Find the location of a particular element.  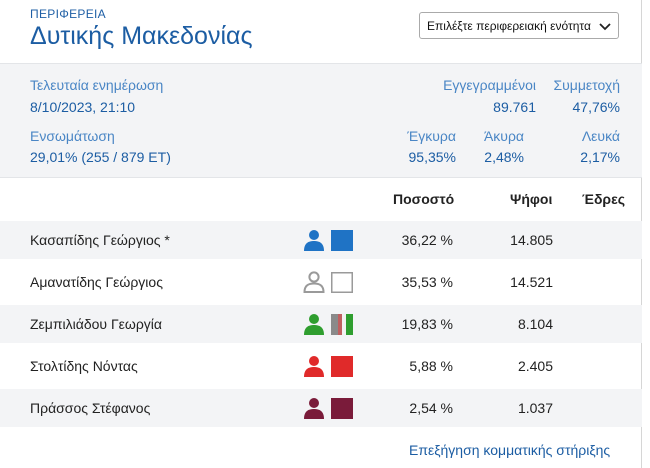

turnout-value: 47,76% is located at coordinates (596, 107).